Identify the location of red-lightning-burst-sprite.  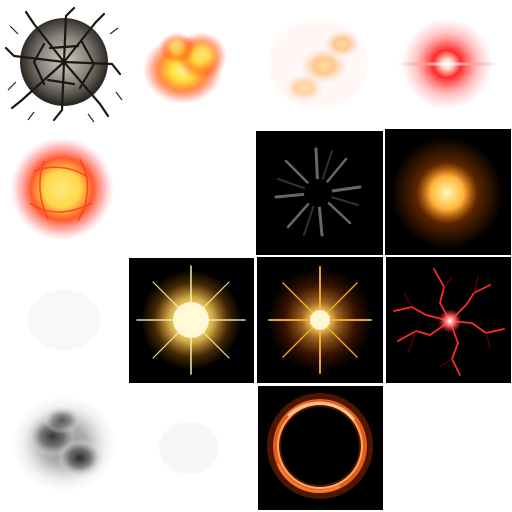
(448, 320).